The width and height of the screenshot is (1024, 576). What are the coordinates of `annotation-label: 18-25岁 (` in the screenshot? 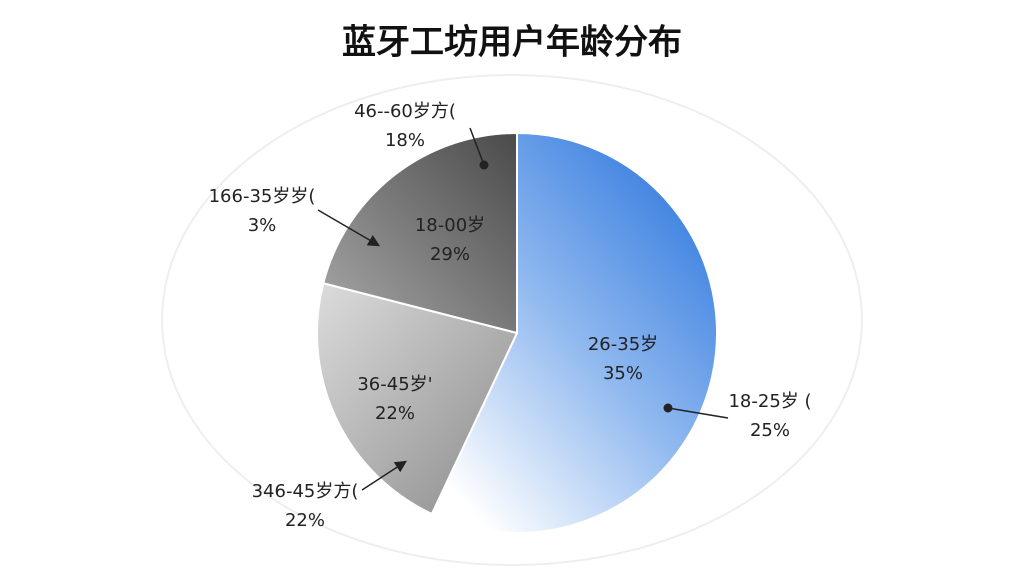 It's located at (769, 401).